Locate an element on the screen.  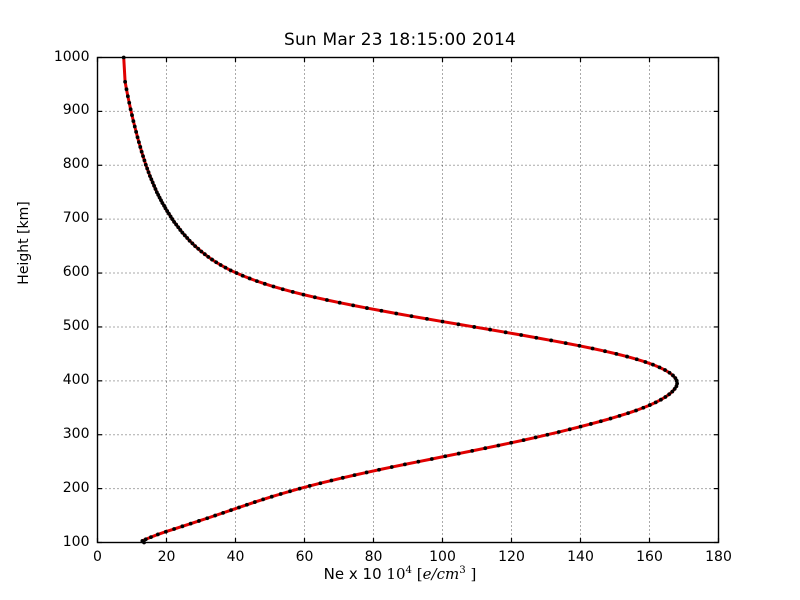
x-tick-label: 120 is located at coordinates (511, 556).